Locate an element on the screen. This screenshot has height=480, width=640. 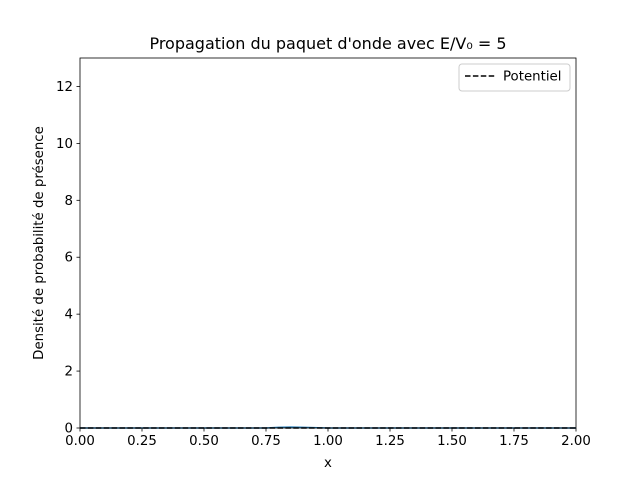
x-axis-label: x is located at coordinates (328, 463).